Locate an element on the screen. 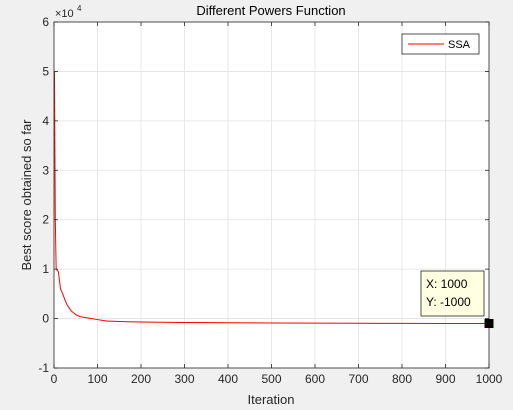  data-tip: X: 1000 Y: -1000 is located at coordinates (457, 299).